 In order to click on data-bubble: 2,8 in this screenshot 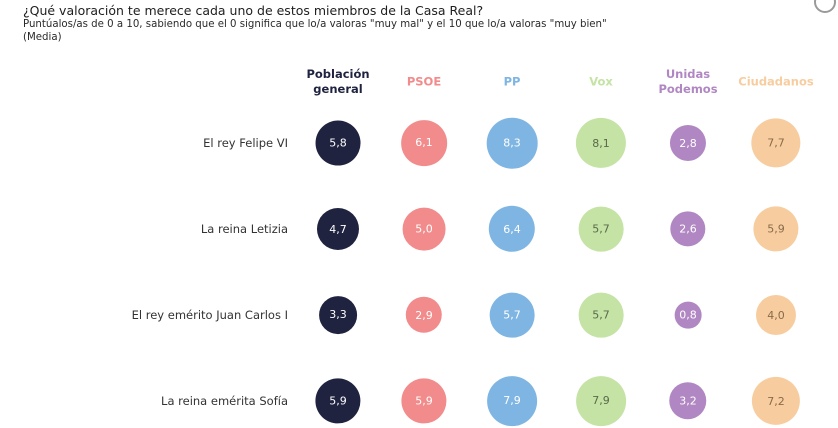, I will do `click(688, 143)`.